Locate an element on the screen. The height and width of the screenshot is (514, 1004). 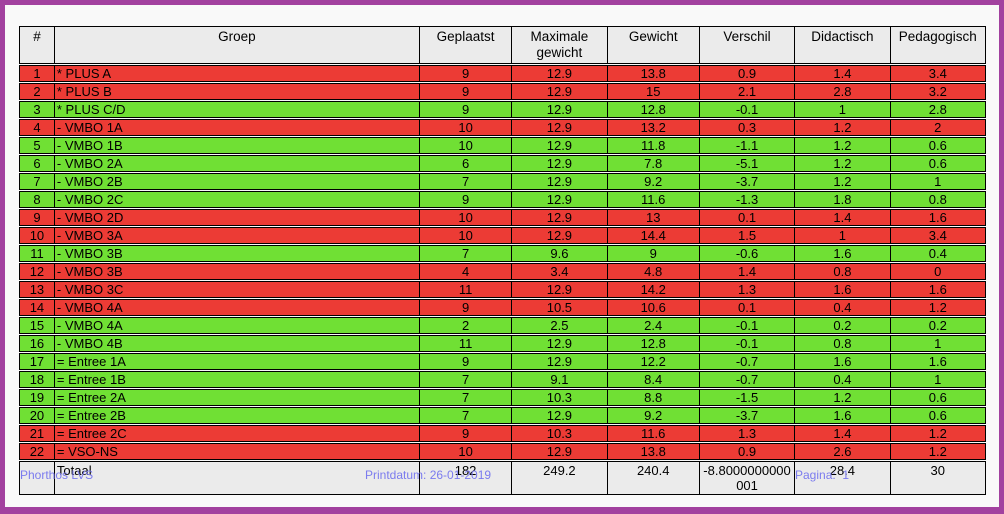
table-row: 4- VMBO 1A 10 12.9 13.2 0.3 1.2 2 is located at coordinates (502, 127).